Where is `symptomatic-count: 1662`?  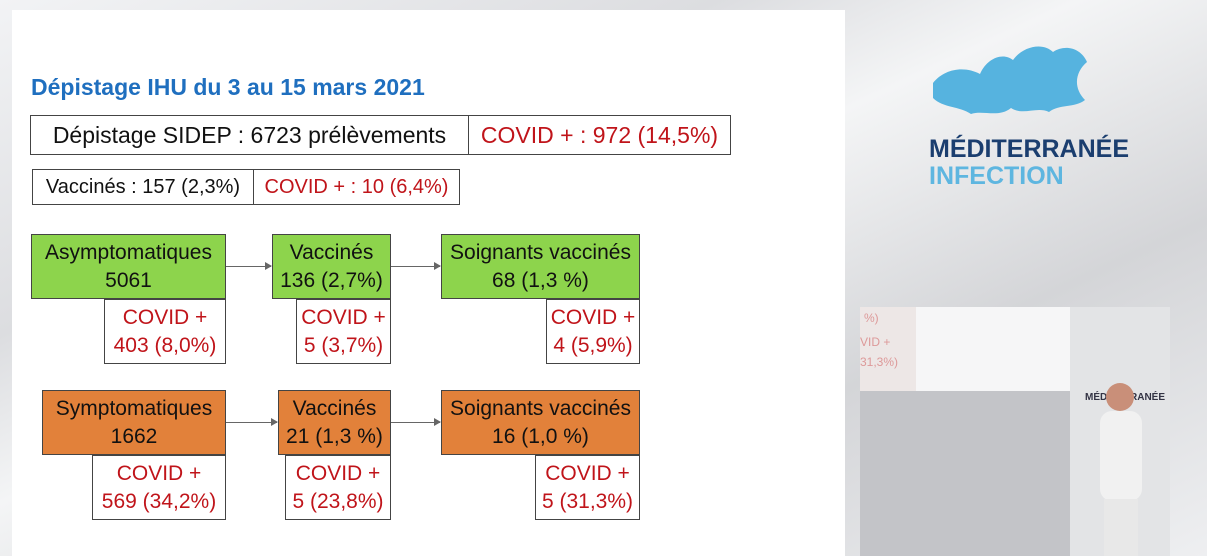 symptomatic-count: 1662 is located at coordinates (134, 436).